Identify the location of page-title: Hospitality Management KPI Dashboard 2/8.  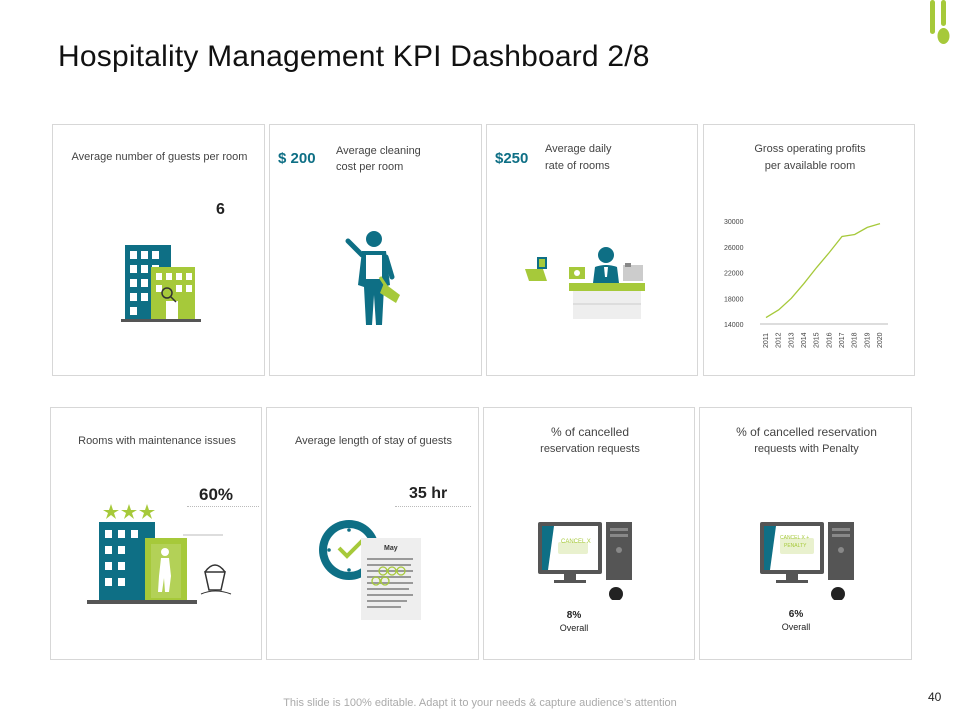
(354, 56).